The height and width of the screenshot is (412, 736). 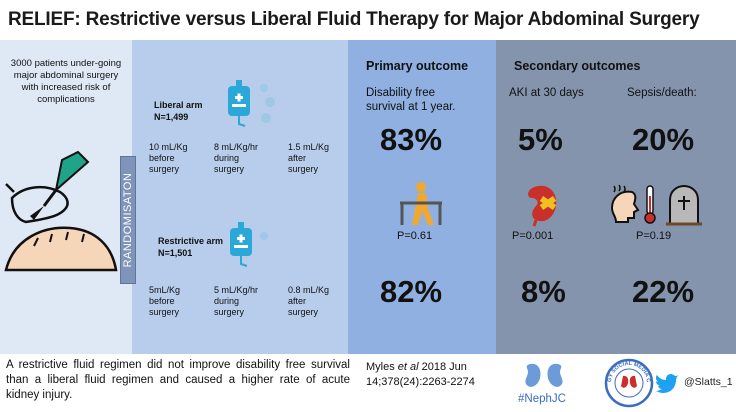 I want to click on restrictive-dose-before: 5mL/Kg before surgery, so click(x=179, y=301).